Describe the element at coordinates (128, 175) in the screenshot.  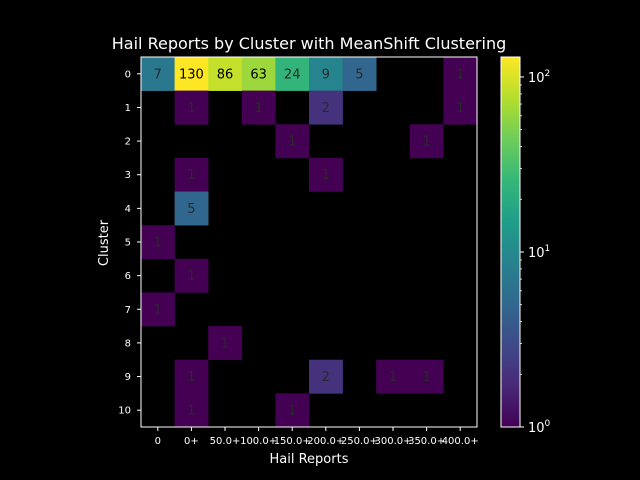
I see `y-tick-label: 3` at that location.